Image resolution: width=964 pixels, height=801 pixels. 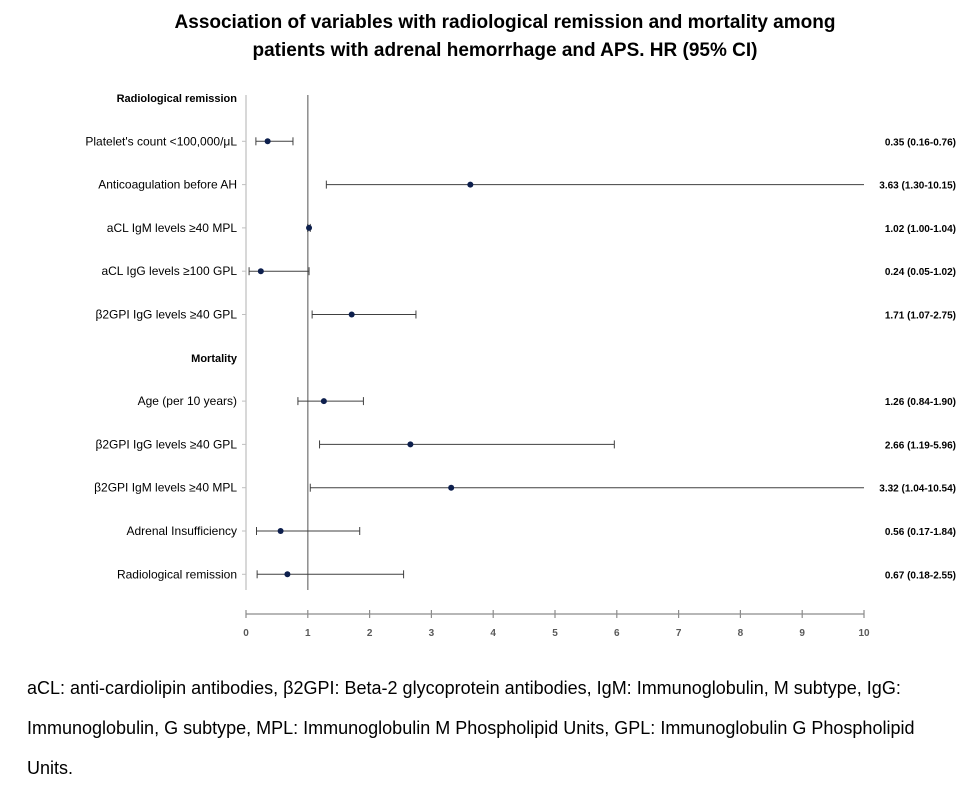 I want to click on hr-ci-label: 3.63 (1.30-10.15), so click(x=917, y=186).